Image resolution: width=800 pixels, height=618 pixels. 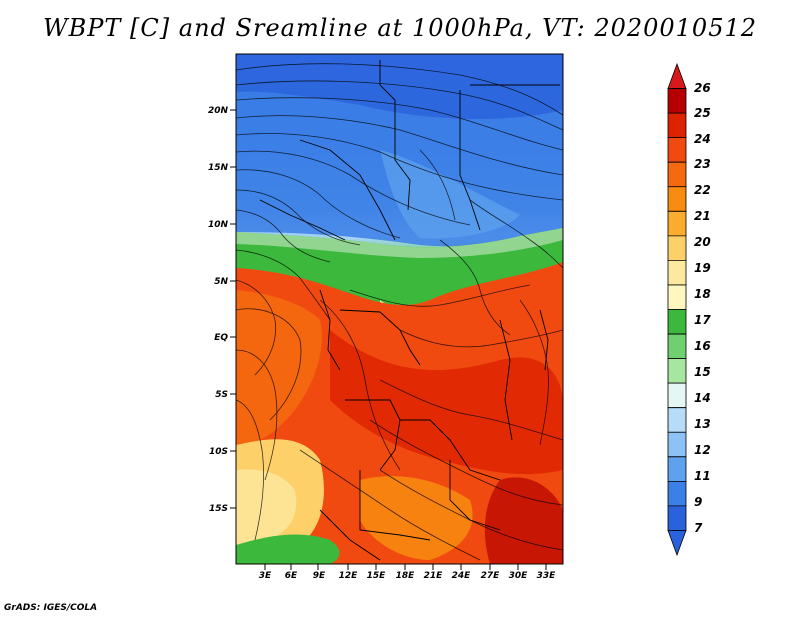 I want to click on colorbar-label: 7, so click(x=698, y=528).